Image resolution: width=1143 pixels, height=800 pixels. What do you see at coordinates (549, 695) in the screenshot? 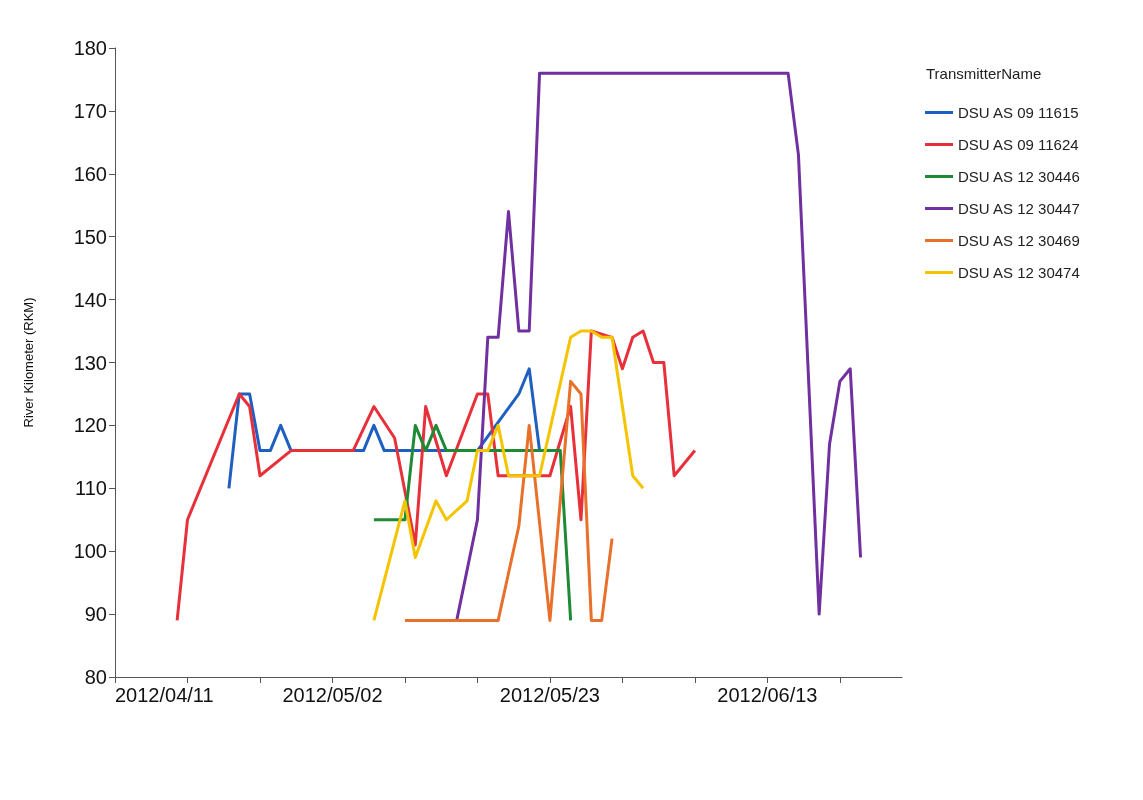
I see `x-tick-label: 2012/05/23` at bounding box center [549, 695].